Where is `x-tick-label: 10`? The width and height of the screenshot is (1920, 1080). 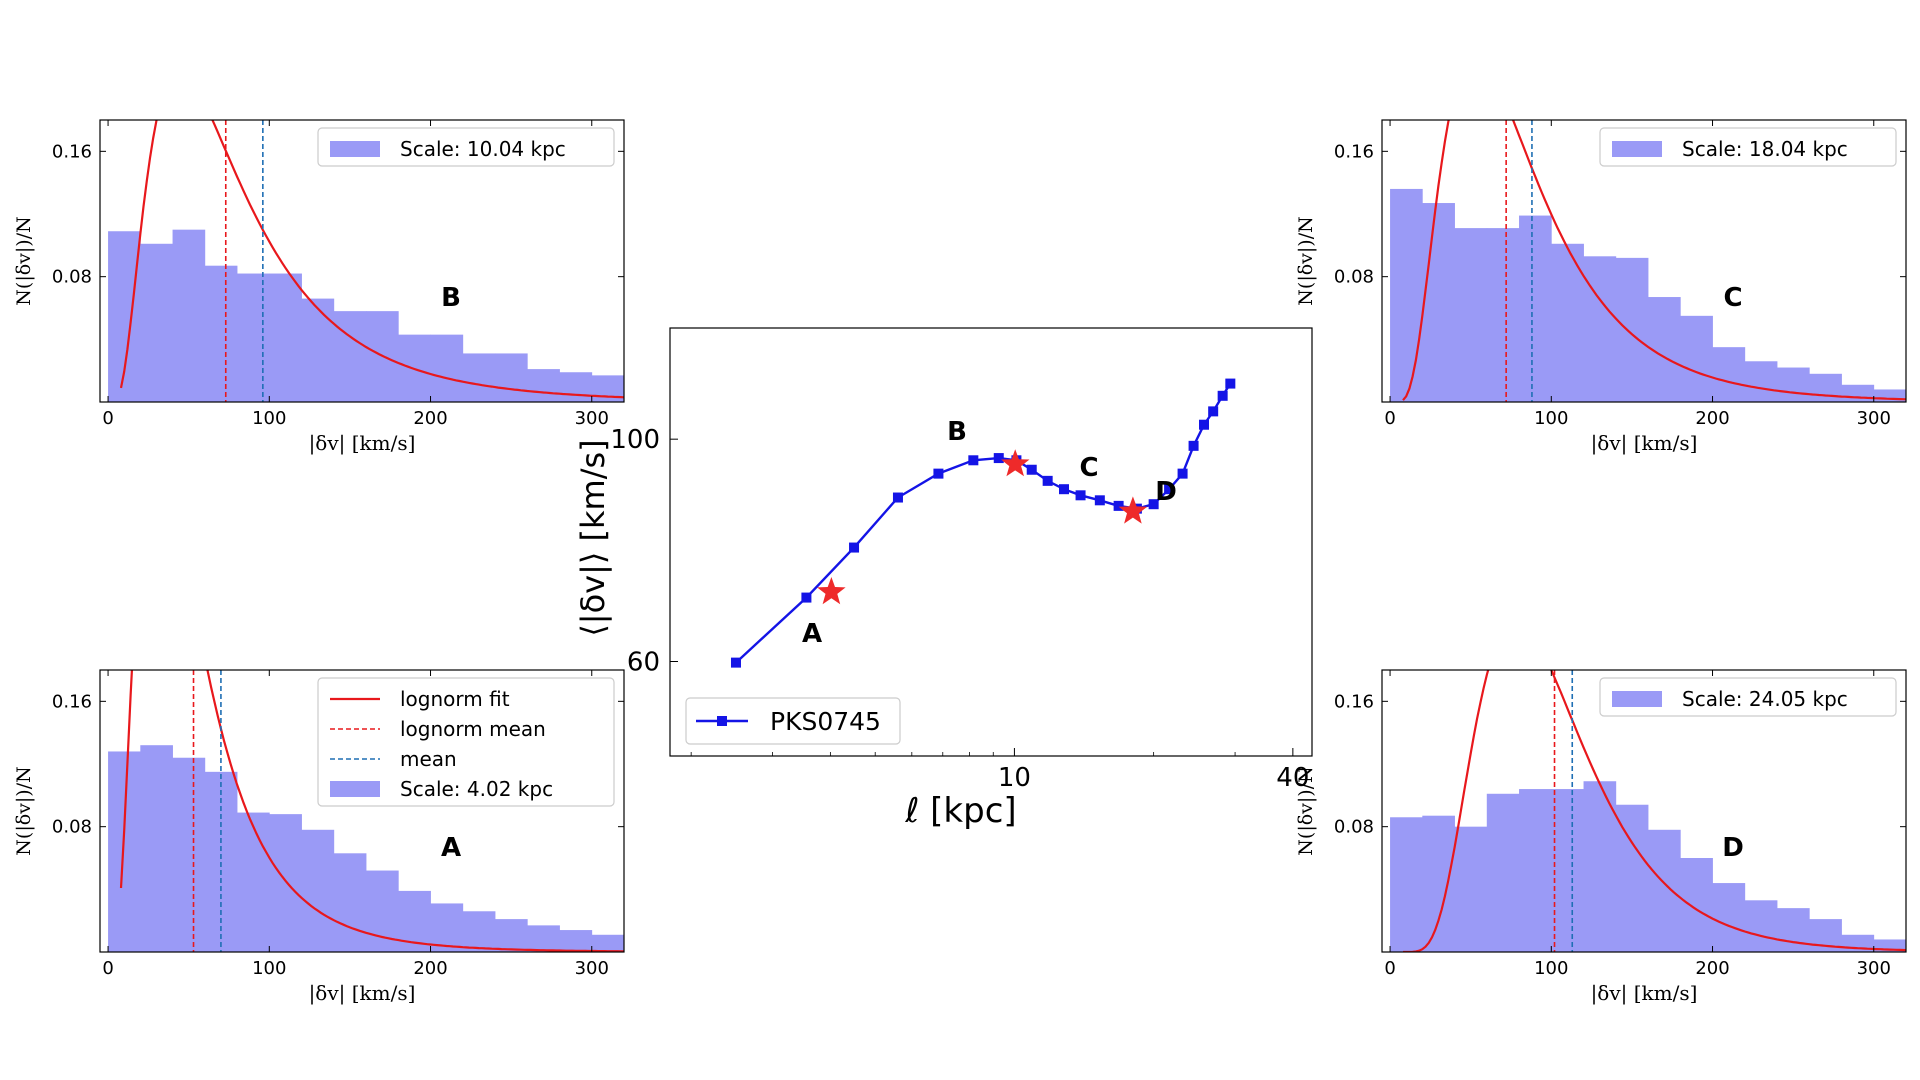 x-tick-label: 10 is located at coordinates (1014, 778).